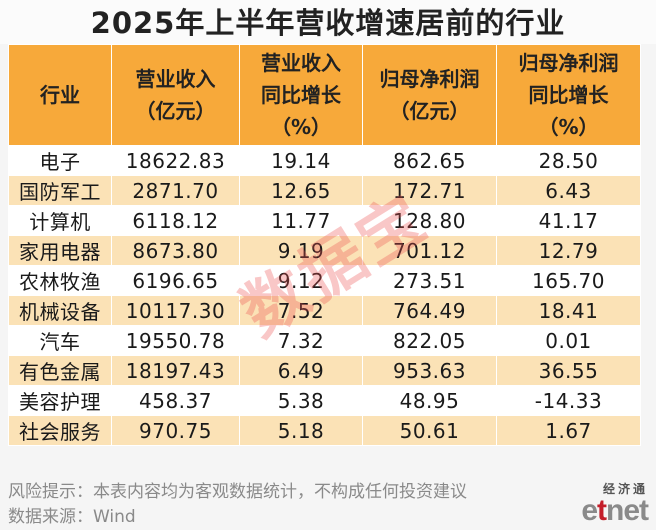  What do you see at coordinates (301, 190) in the screenshot?
I see `value-cell: 12.65` at bounding box center [301, 190].